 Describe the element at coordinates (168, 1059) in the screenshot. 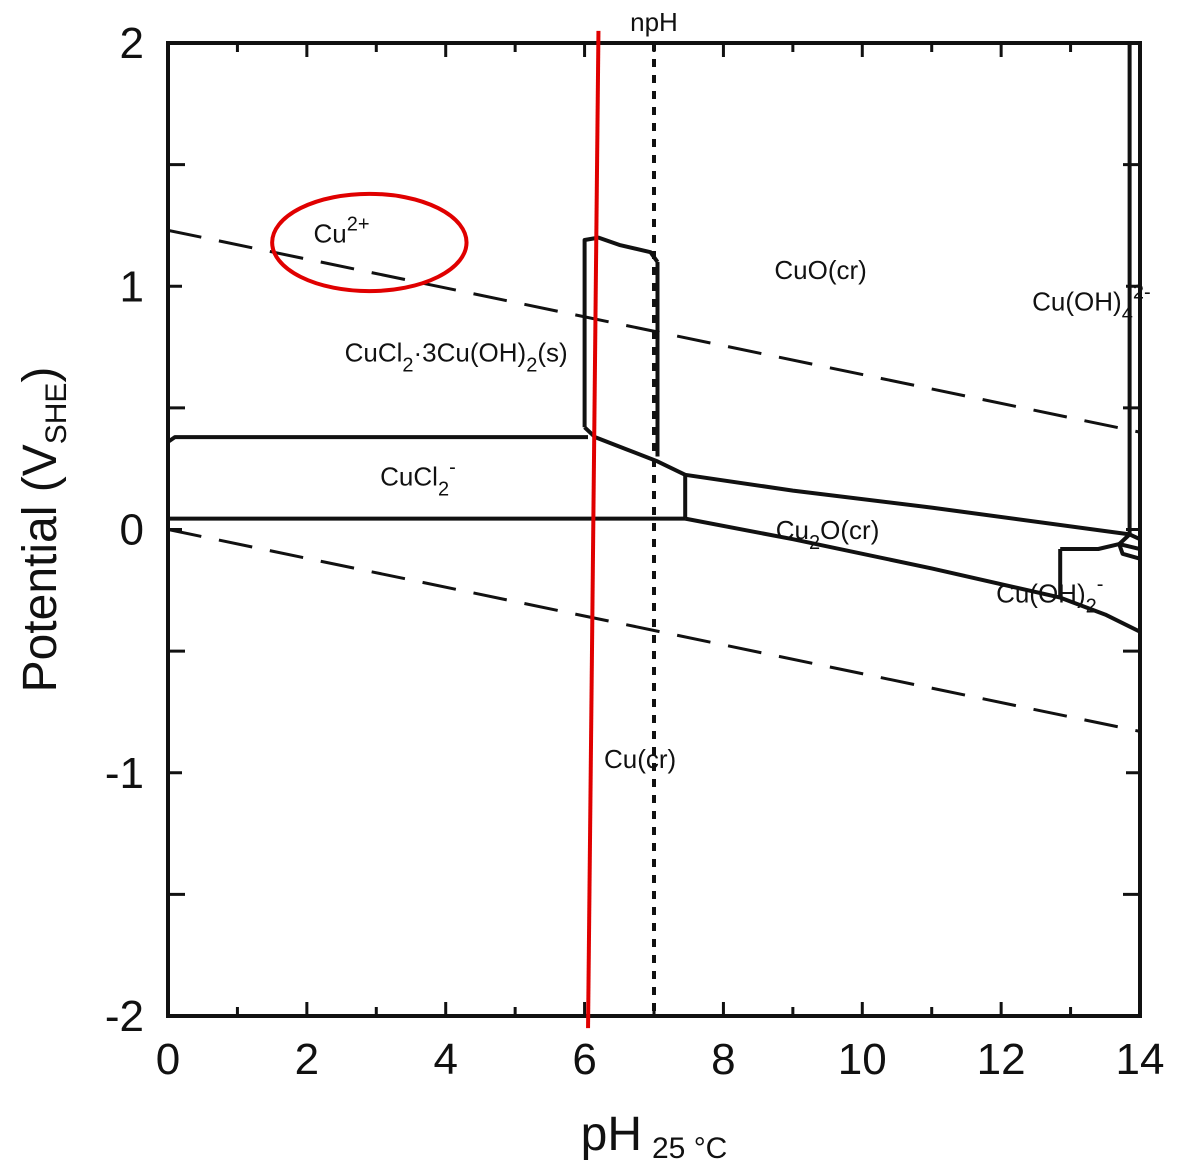

I see `x-tick-label-0: 0` at that location.